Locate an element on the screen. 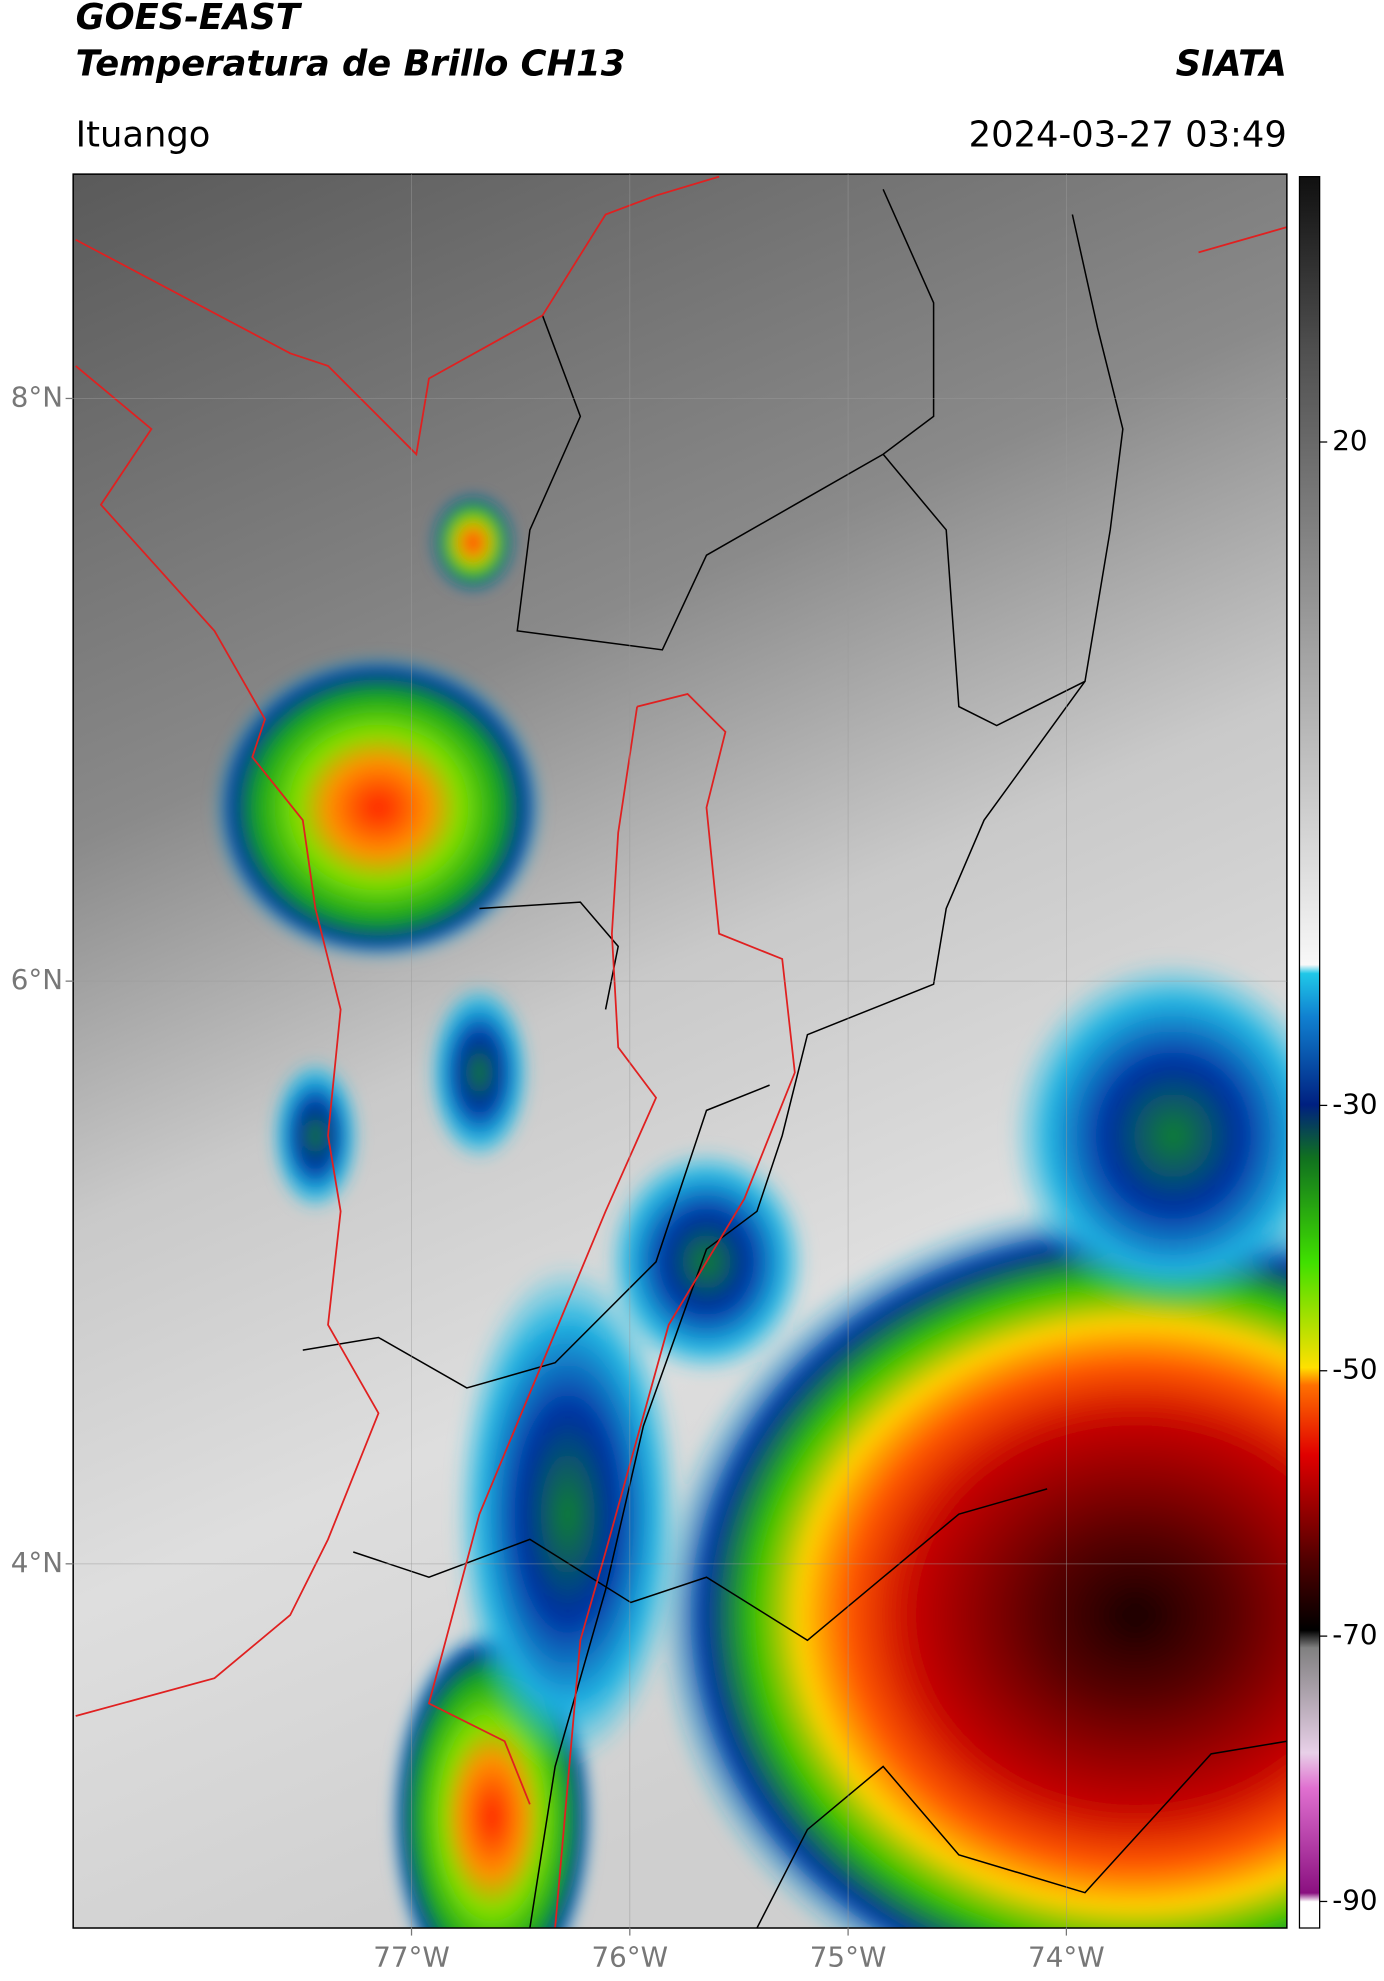 Image resolution: width=1384 pixels, height=1981 pixels. y-tick-label: 6°N is located at coordinates (37, 979).